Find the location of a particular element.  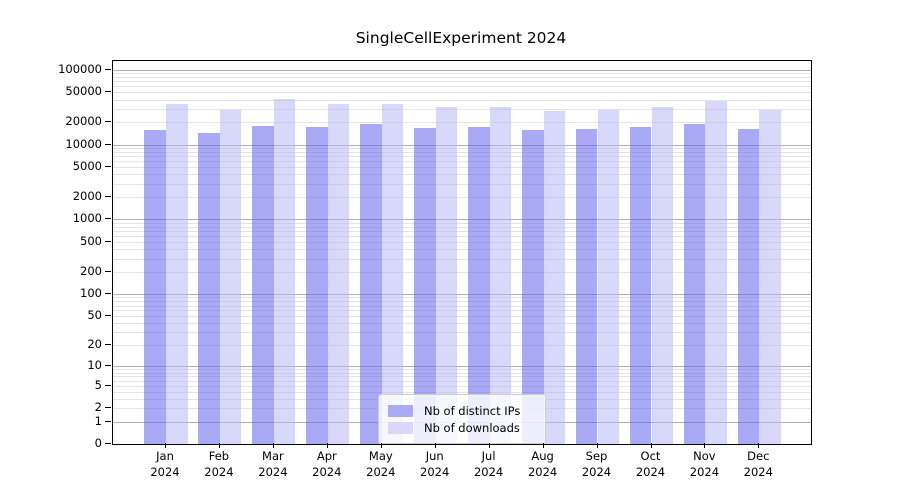

x-tick-mark-feb is located at coordinates (219, 445).